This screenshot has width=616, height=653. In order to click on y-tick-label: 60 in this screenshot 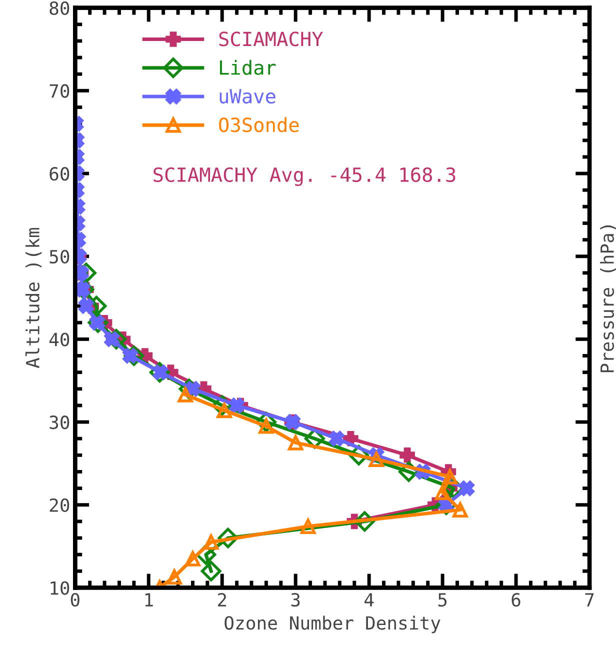, I will do `click(60, 174)`.